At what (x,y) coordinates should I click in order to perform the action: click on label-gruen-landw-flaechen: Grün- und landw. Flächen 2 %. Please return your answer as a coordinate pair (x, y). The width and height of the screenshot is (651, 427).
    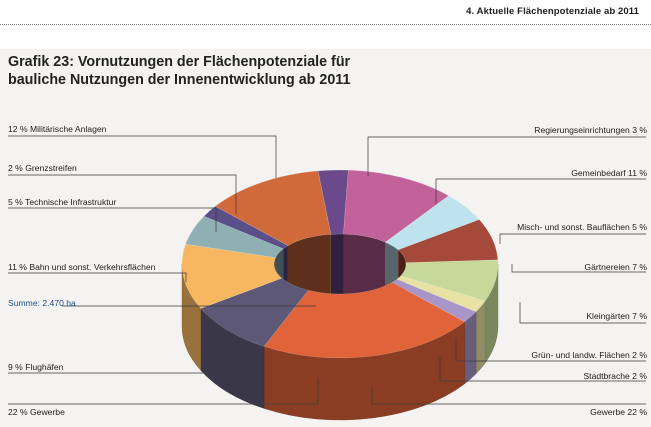
    Looking at the image, I should click on (589, 355).